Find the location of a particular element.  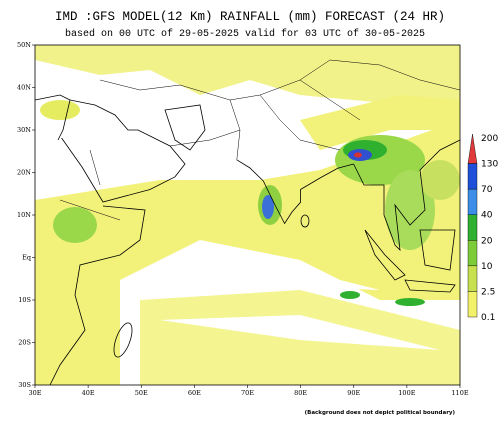

lat-label: 30N is located at coordinates (24, 130).